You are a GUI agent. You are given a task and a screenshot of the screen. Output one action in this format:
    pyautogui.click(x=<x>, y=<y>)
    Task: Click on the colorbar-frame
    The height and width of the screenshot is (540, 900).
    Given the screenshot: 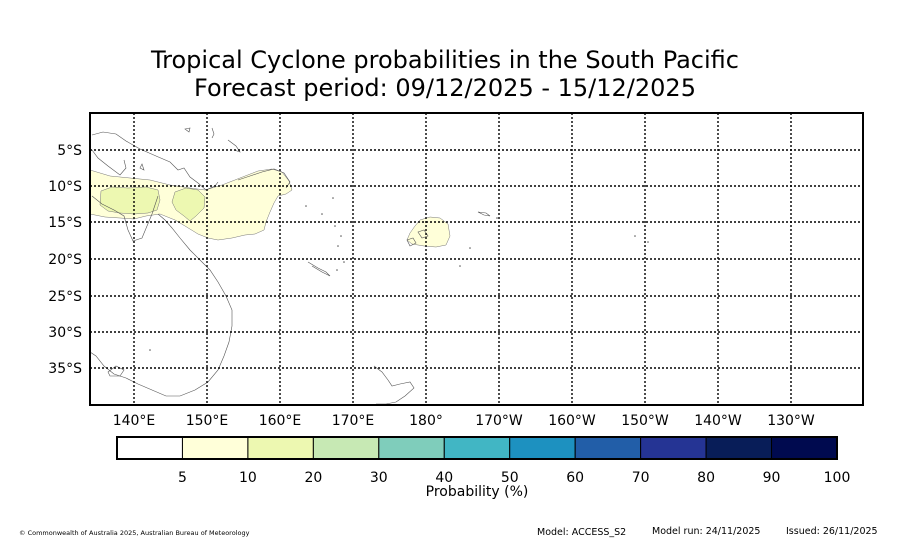 What is the action you would take?
    pyautogui.click(x=477, y=448)
    